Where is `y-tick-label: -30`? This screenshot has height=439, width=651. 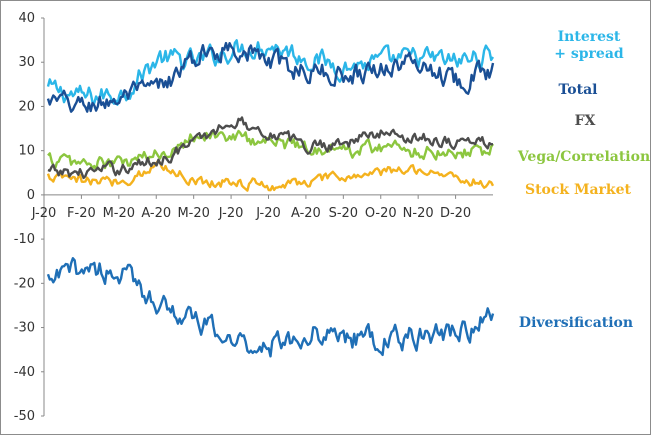 y-tick-label: -30 is located at coordinates (24, 328).